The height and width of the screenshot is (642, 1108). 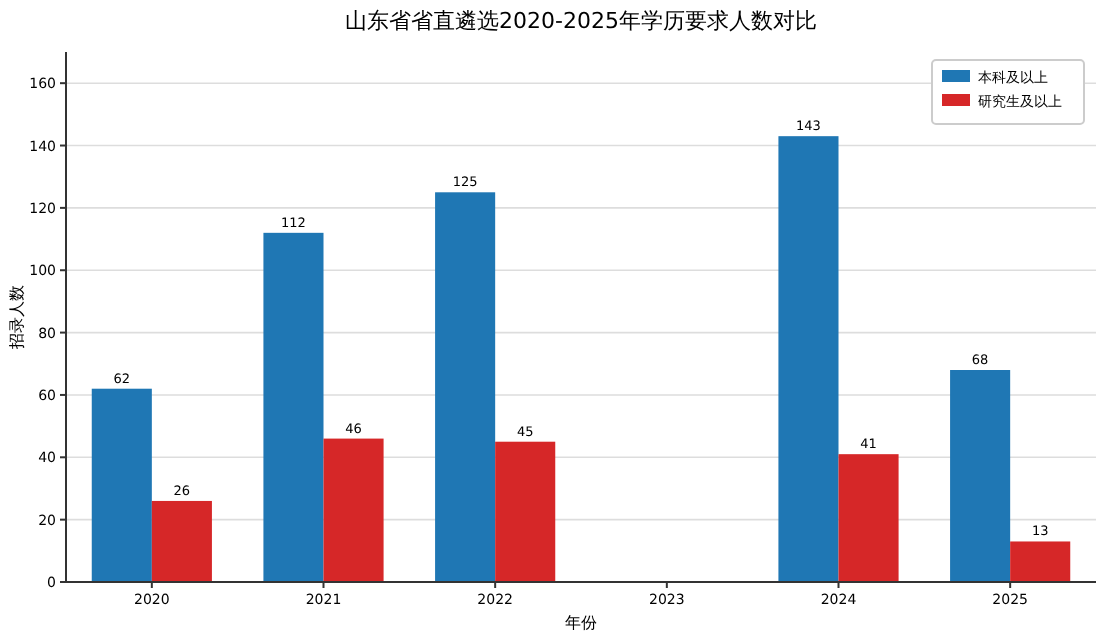 What do you see at coordinates (581, 623) in the screenshot?
I see `x-axis-title: 年份` at bounding box center [581, 623].